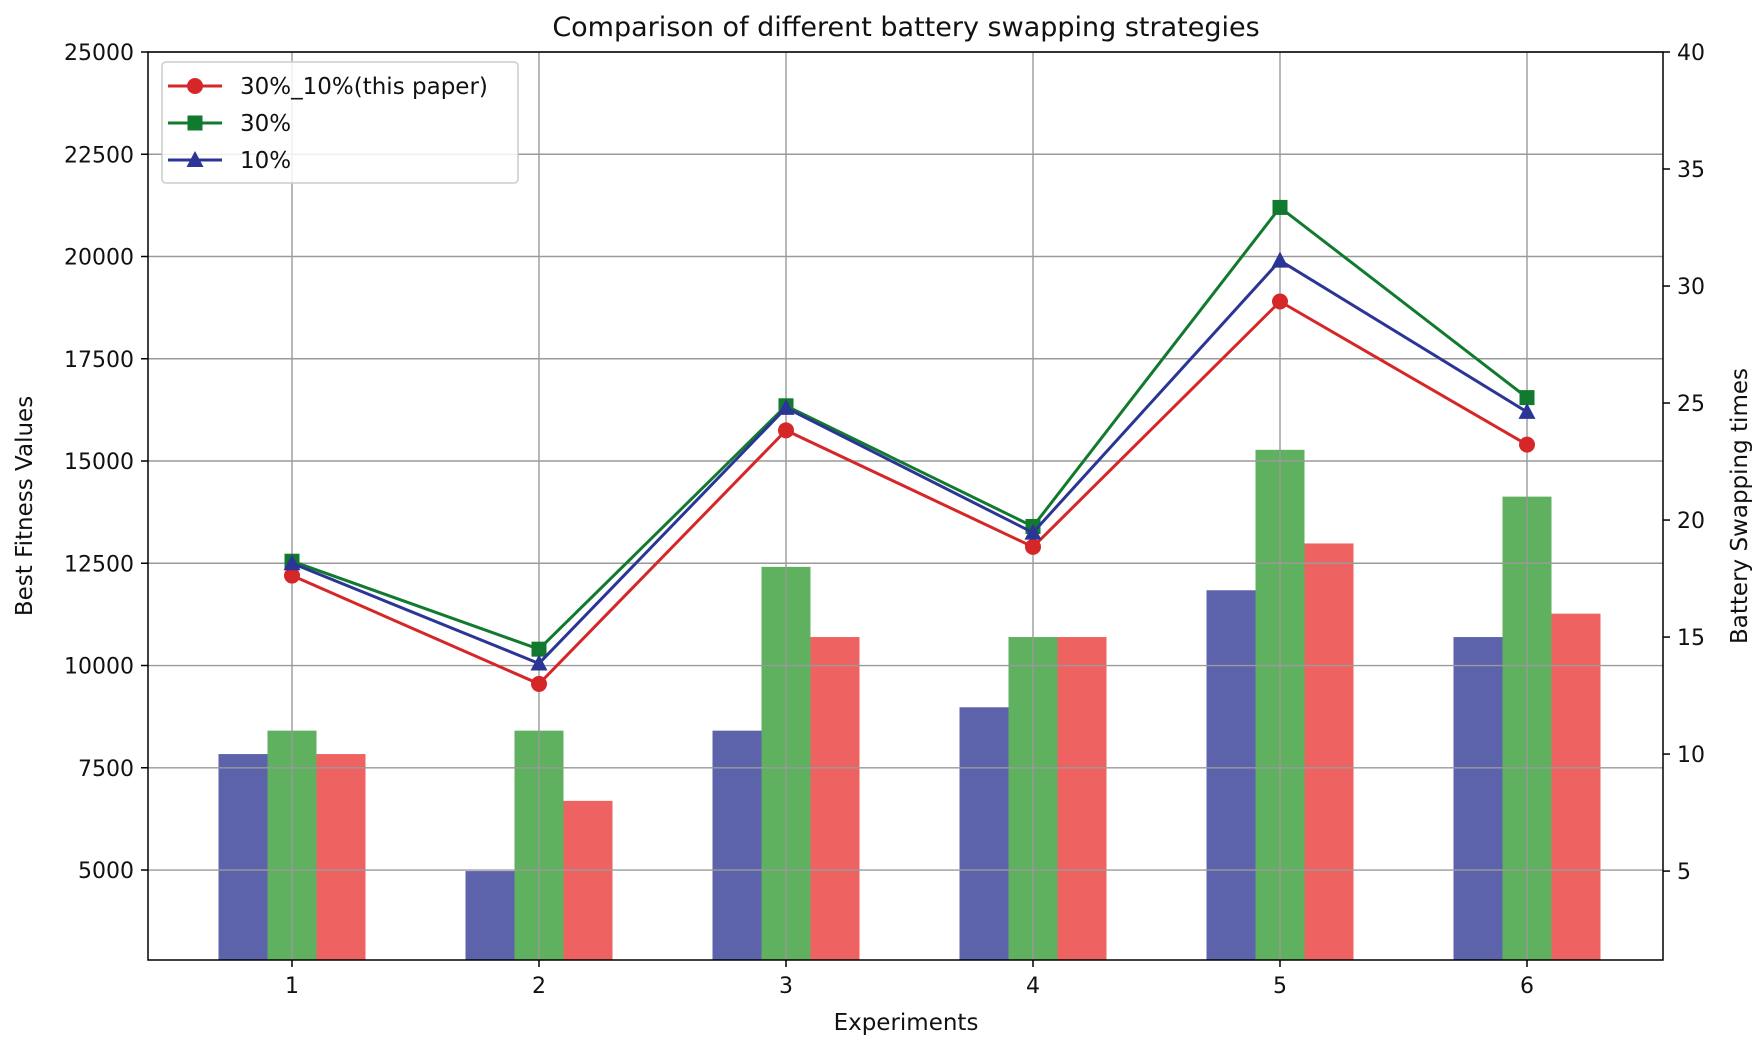 Image resolution: width=1755 pixels, height=1045 pixels. What do you see at coordinates (364, 87) in the screenshot?
I see `legend-label: 30%_10%(this paper)` at bounding box center [364, 87].